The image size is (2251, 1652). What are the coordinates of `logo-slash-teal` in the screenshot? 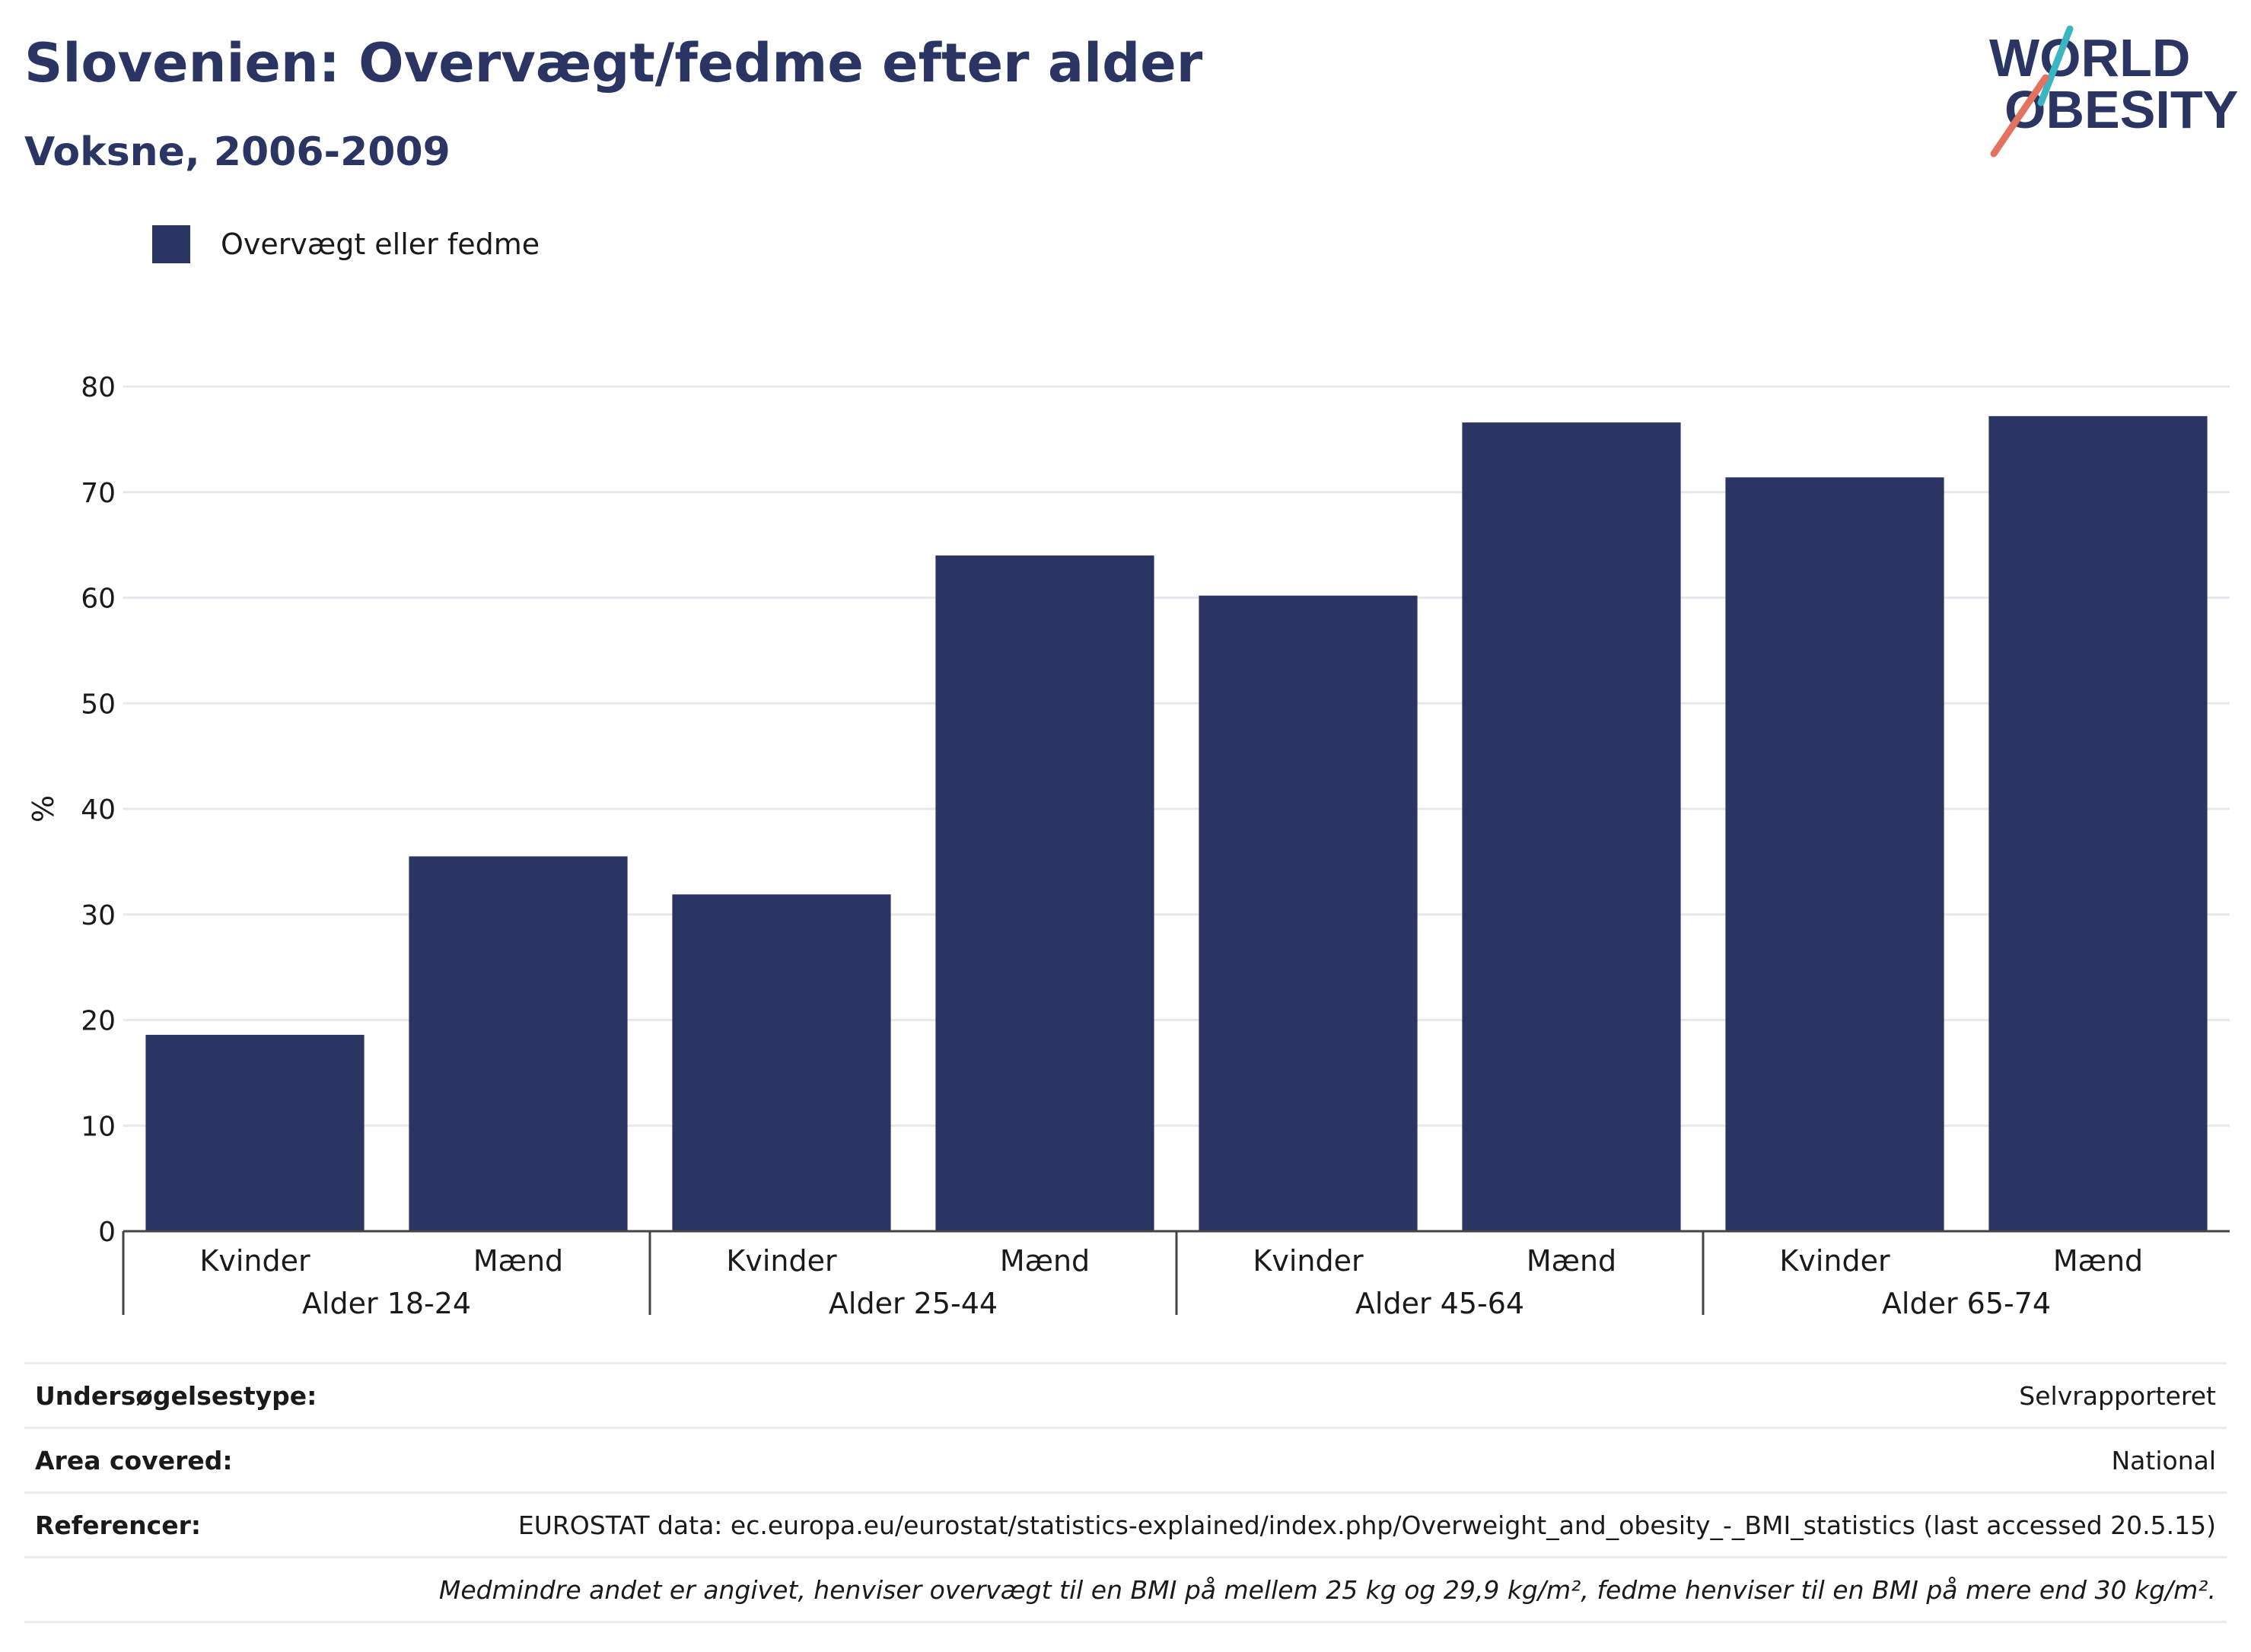 It's located at (2055, 66).